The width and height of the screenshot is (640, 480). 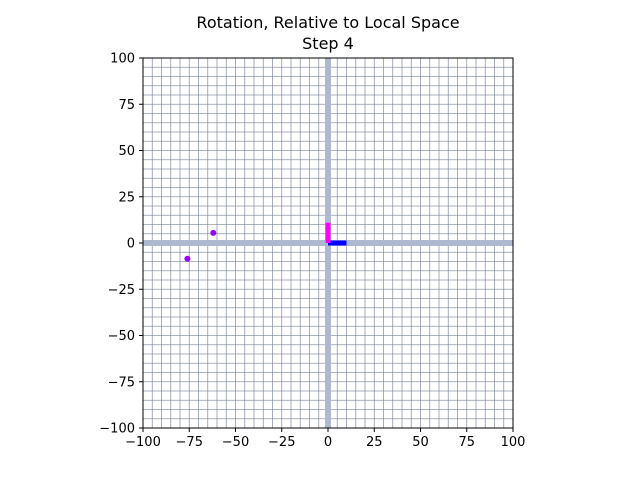 What do you see at coordinates (328, 43) in the screenshot?
I see `chart-subtitle: Step 4` at bounding box center [328, 43].